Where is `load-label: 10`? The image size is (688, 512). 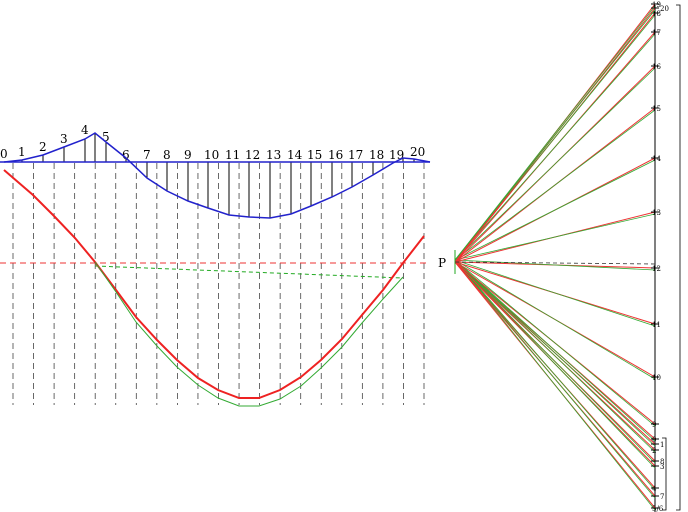
load-label: 10 is located at coordinates (656, 378).